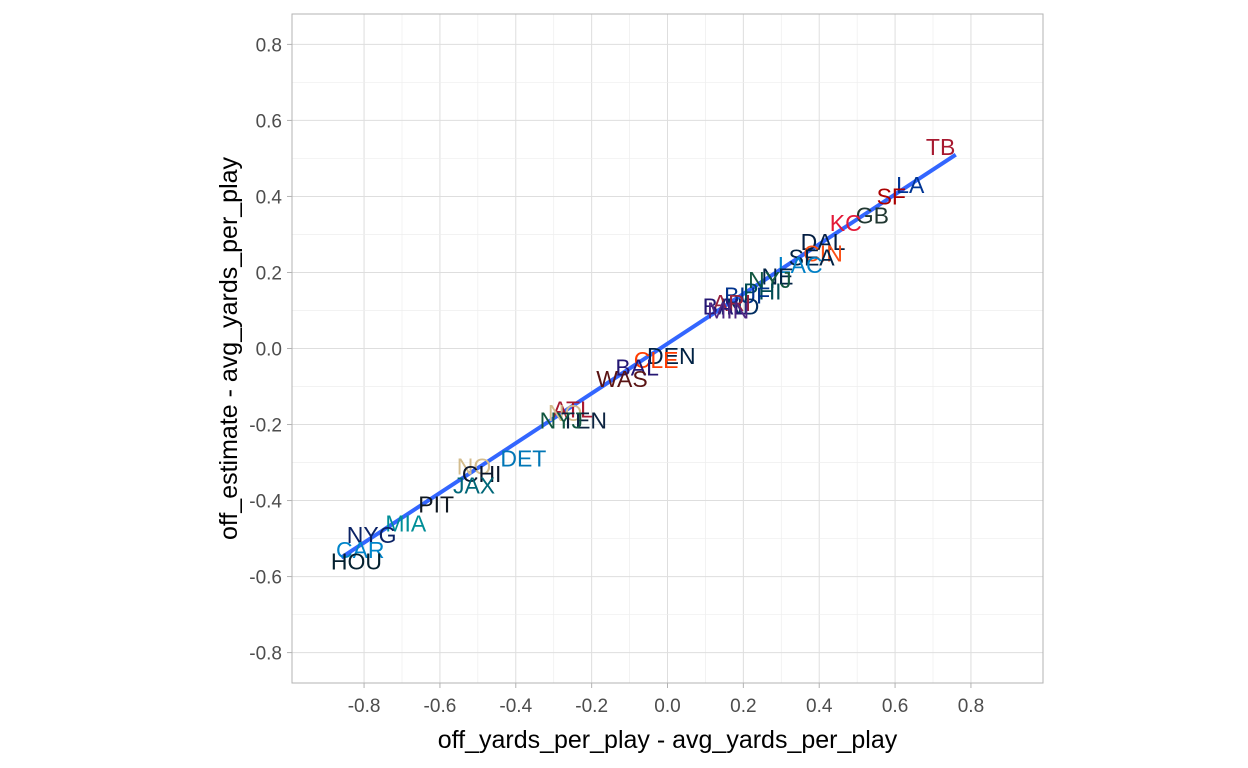  What do you see at coordinates (743, 706) in the screenshot?
I see `x-tick-label: 0.2` at bounding box center [743, 706].